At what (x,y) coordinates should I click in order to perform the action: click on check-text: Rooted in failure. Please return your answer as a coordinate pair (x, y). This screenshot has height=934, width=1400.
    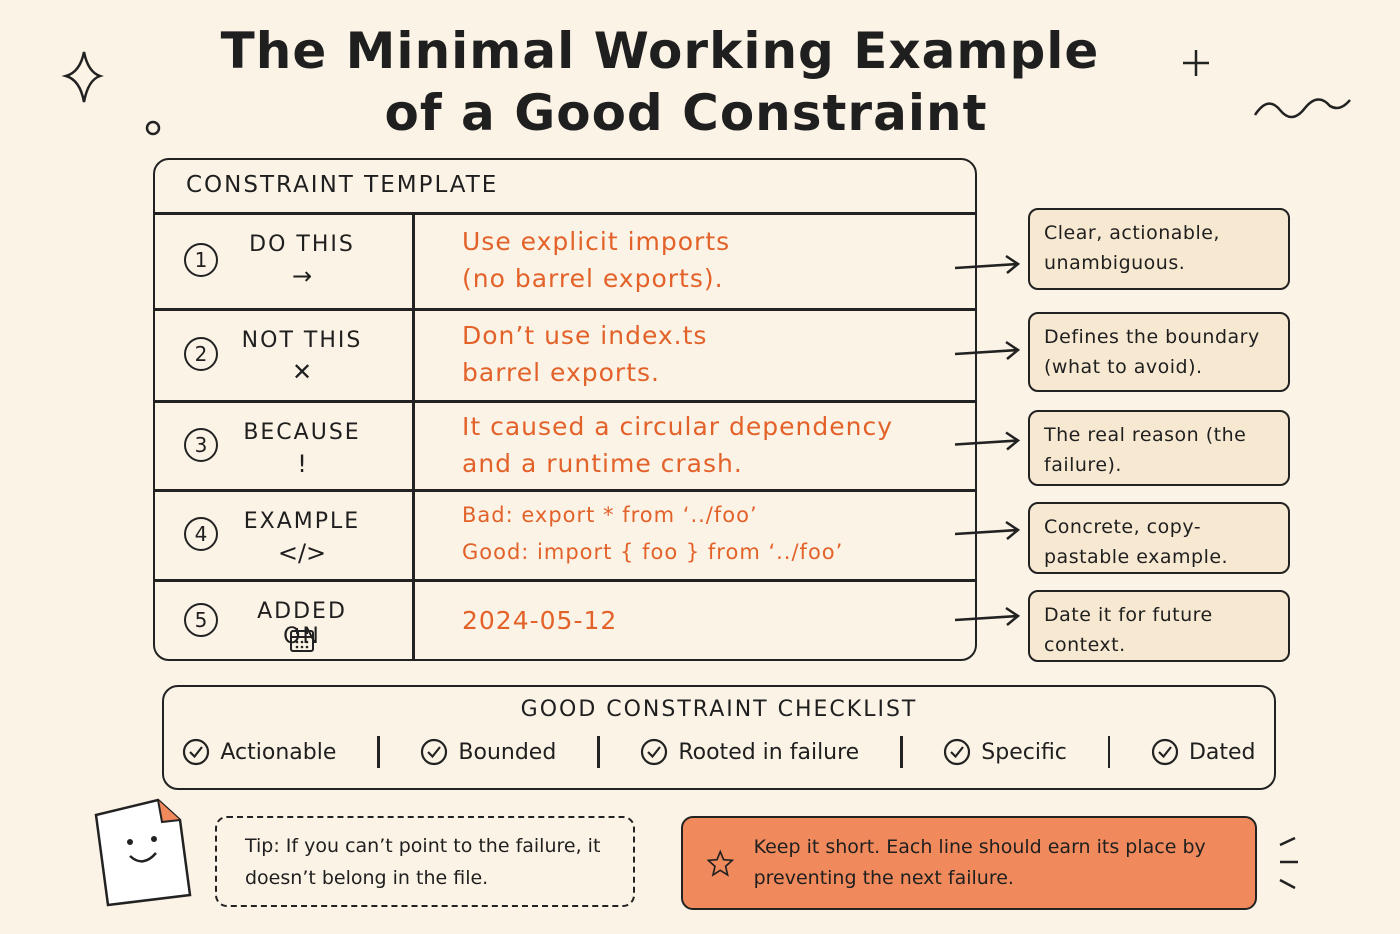
    Looking at the image, I should click on (769, 752).